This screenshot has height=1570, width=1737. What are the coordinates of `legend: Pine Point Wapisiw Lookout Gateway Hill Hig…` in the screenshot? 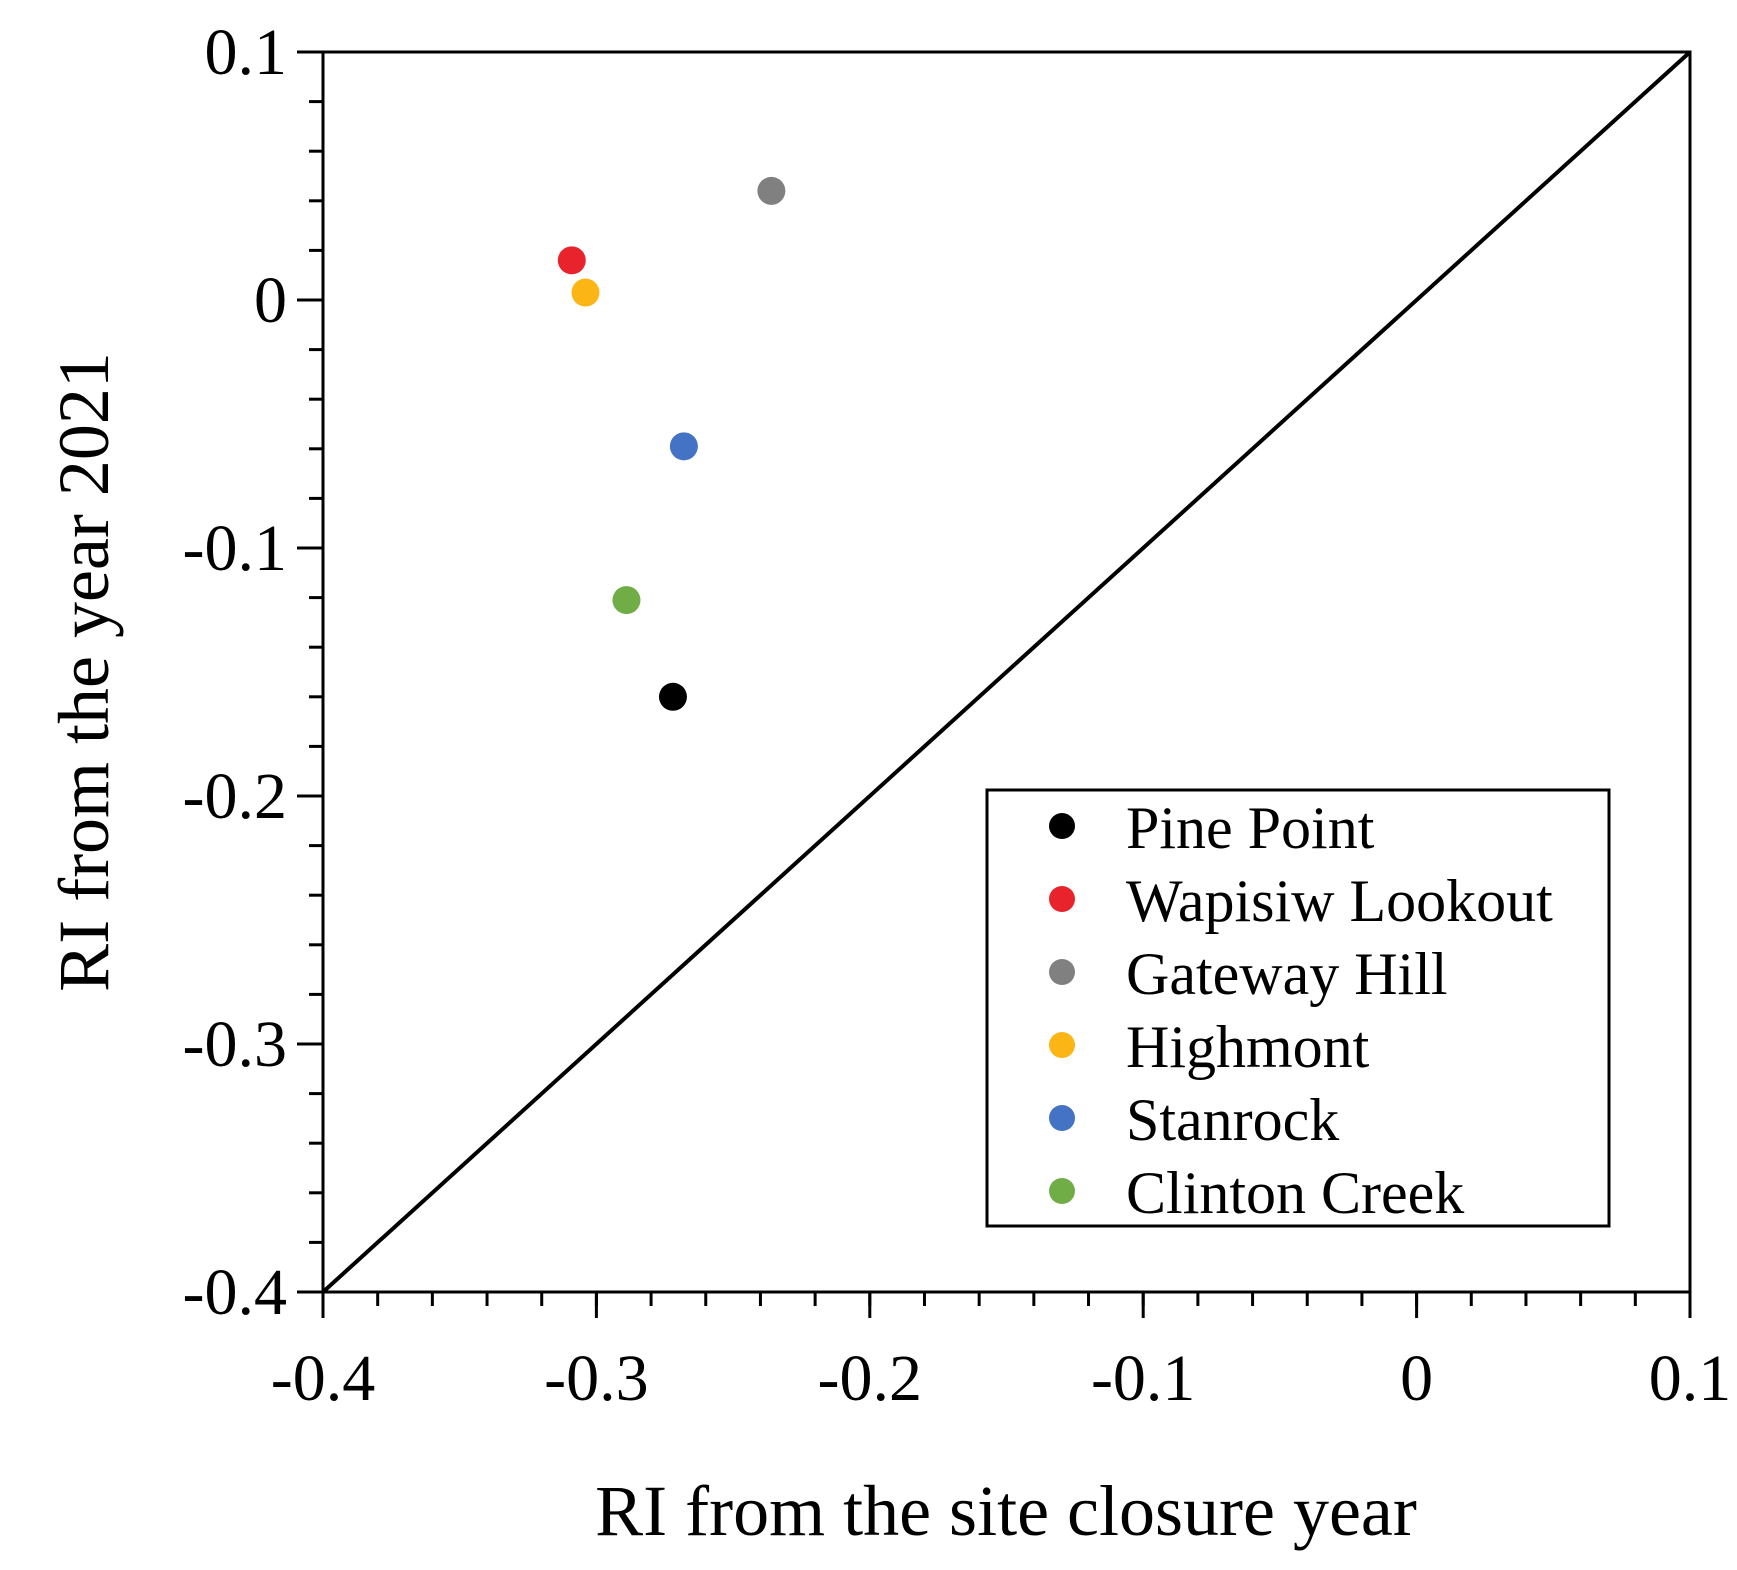 It's located at (1298, 1008).